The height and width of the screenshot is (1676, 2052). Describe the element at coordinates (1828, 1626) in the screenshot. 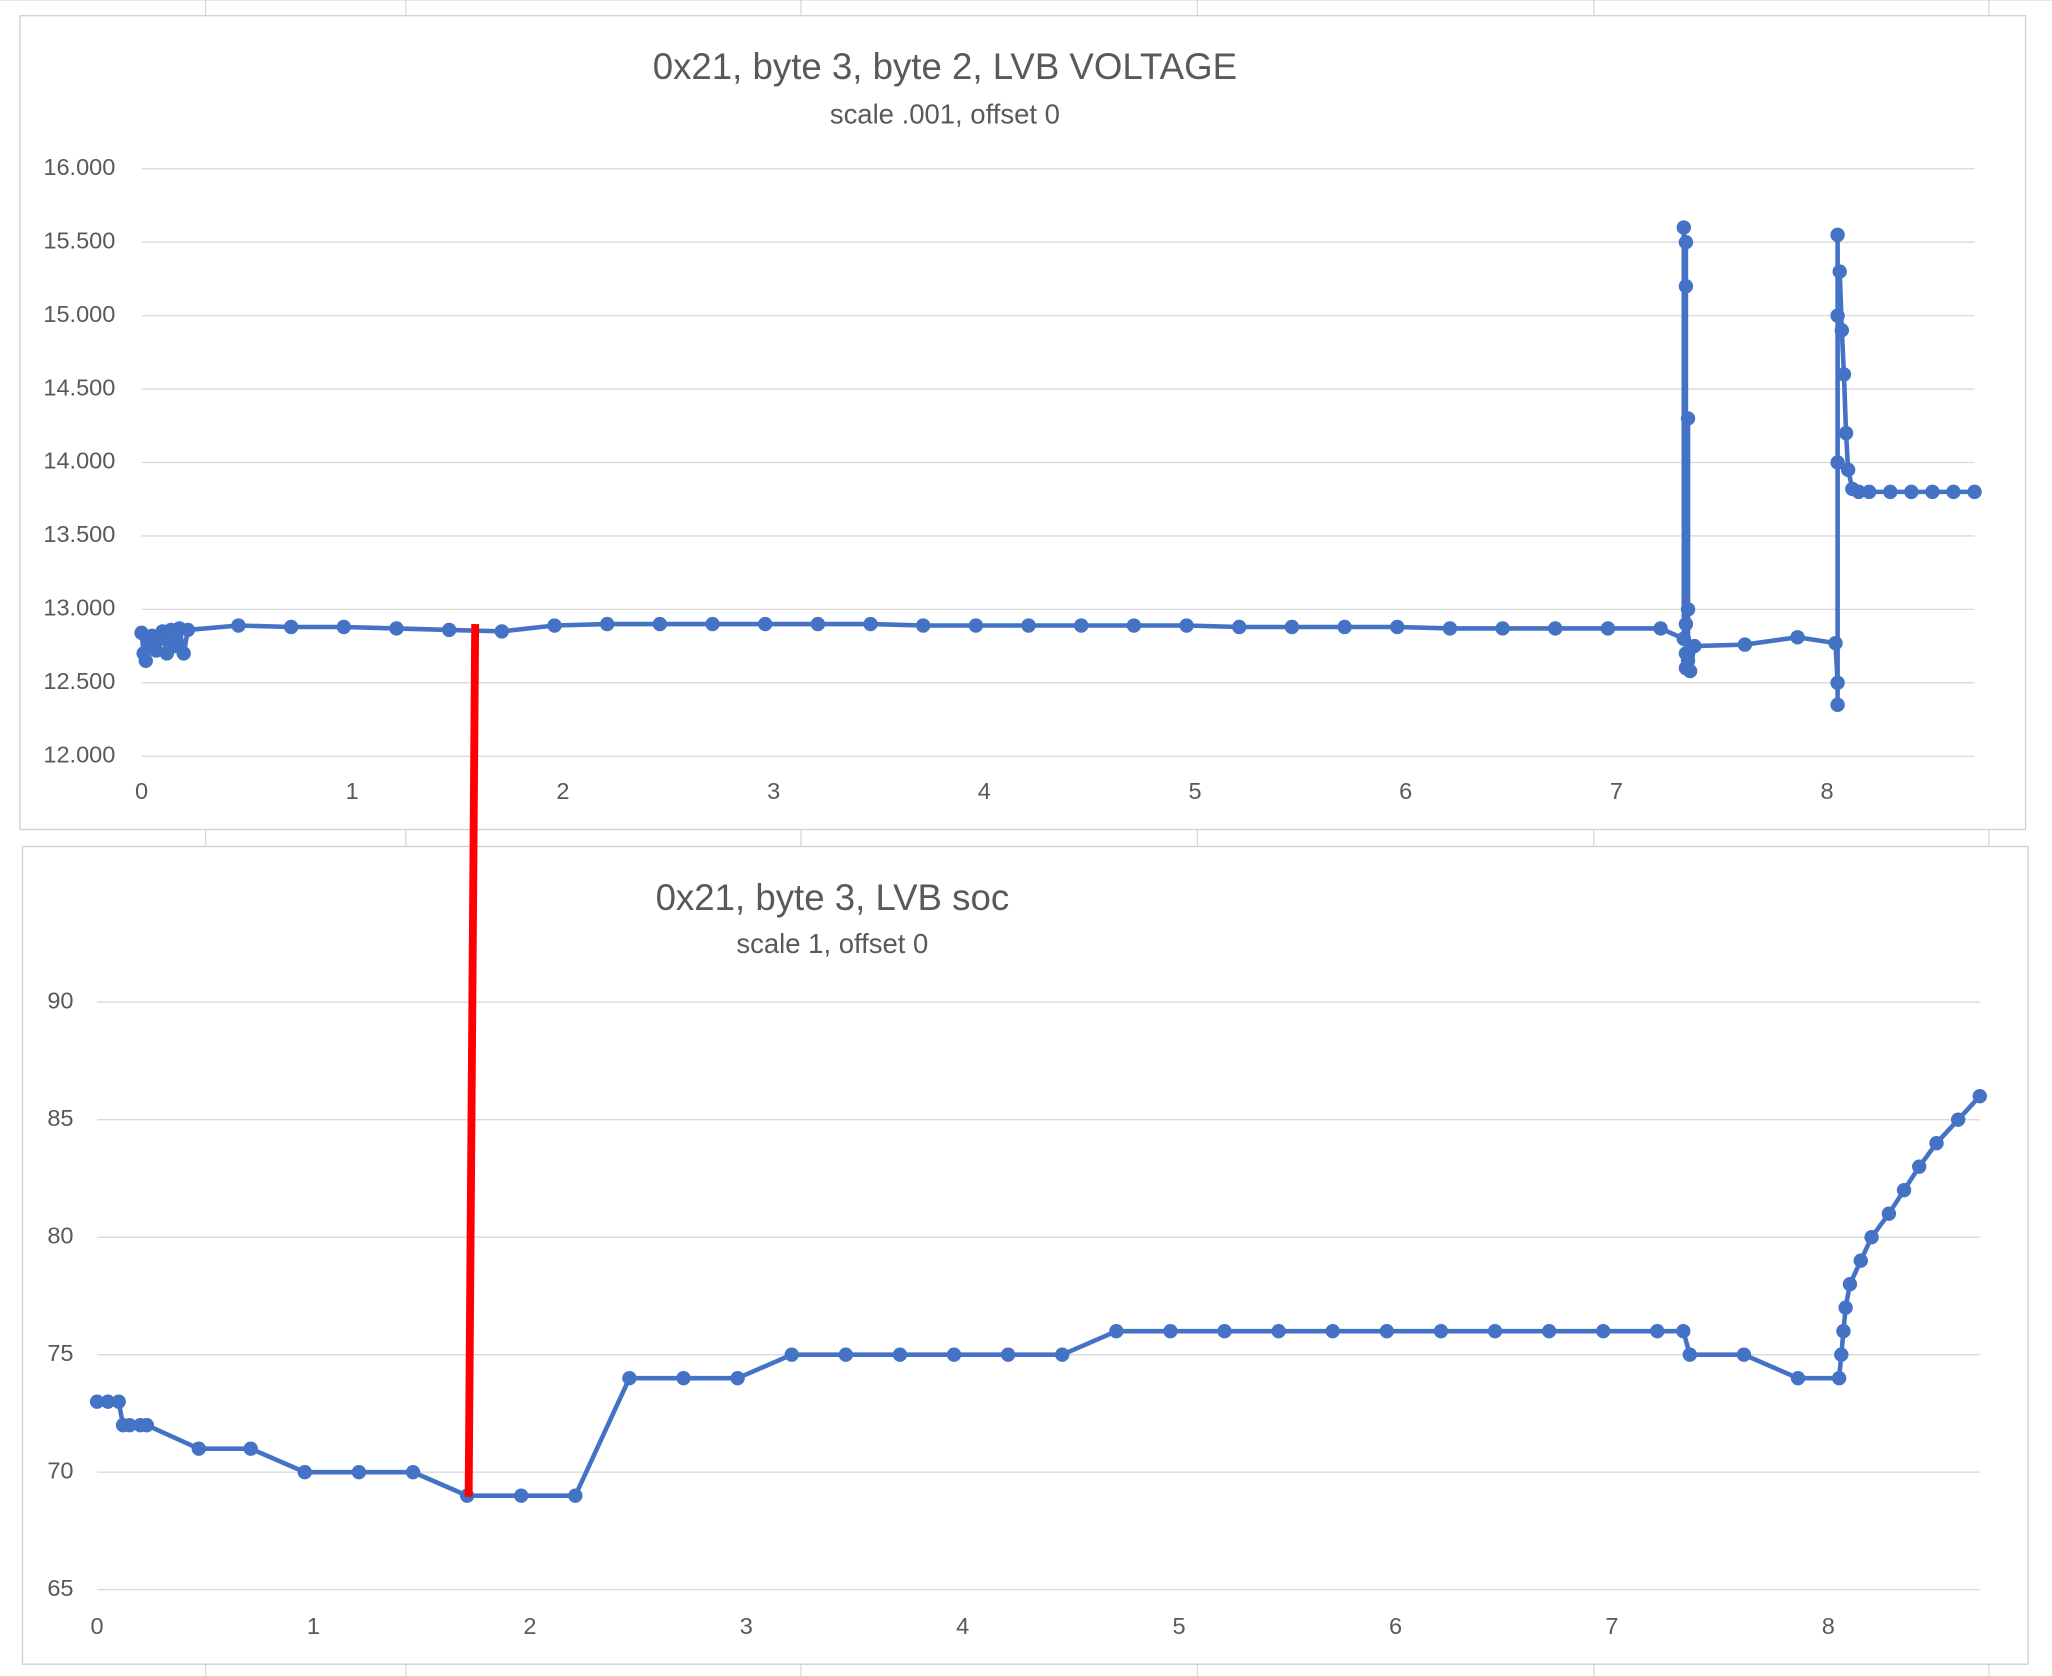

I see `x-tick-label: 8` at that location.